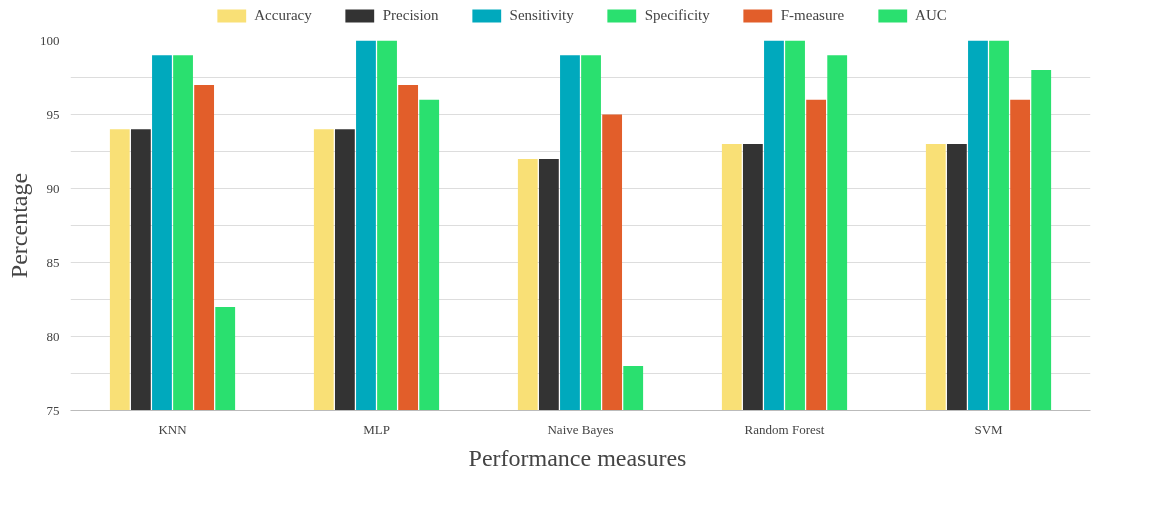 The height and width of the screenshot is (514, 1153). What do you see at coordinates (283, 15) in the screenshot?
I see `legend-label: Accuracy` at bounding box center [283, 15].